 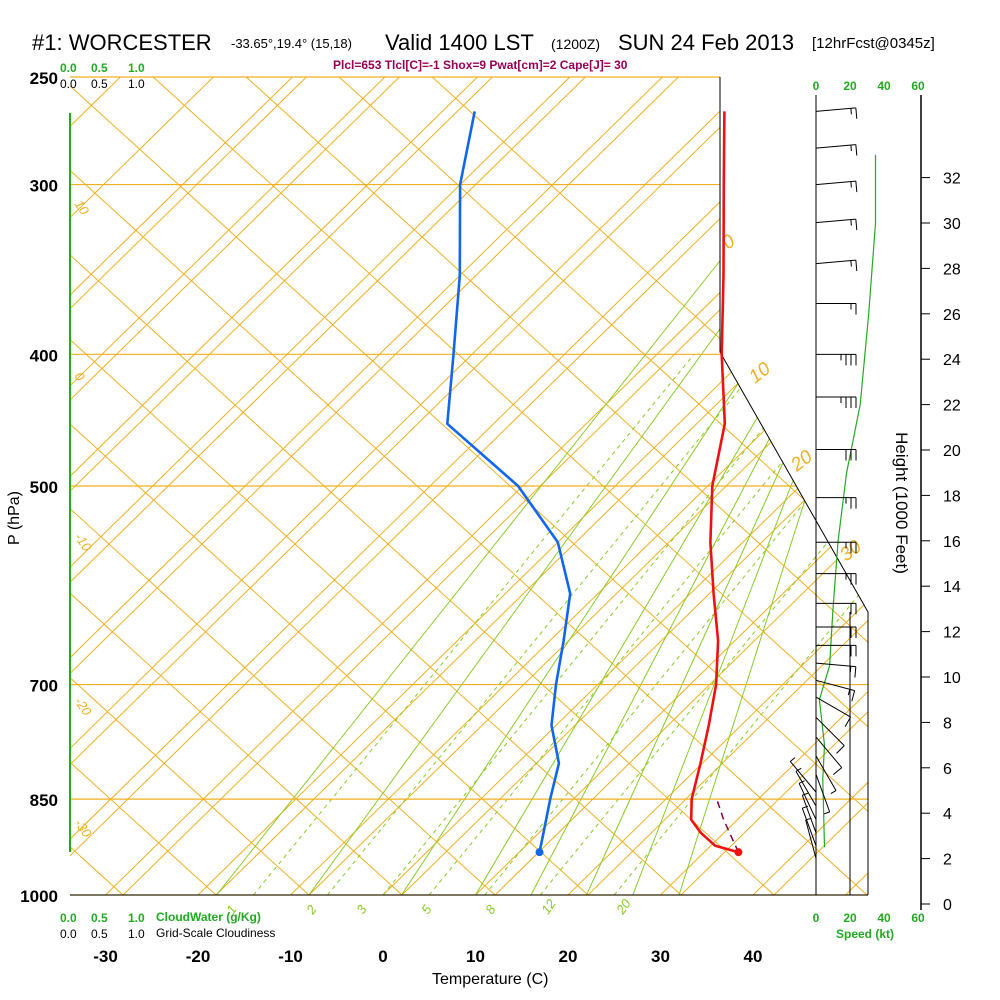 I want to click on station-title: #1: WORCESTER, so click(x=122, y=42).